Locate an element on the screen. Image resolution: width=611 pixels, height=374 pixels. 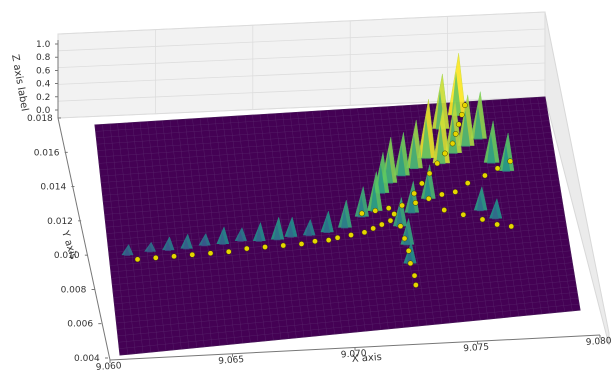
y-tick-label: 0.010 is located at coordinates (67, 256).